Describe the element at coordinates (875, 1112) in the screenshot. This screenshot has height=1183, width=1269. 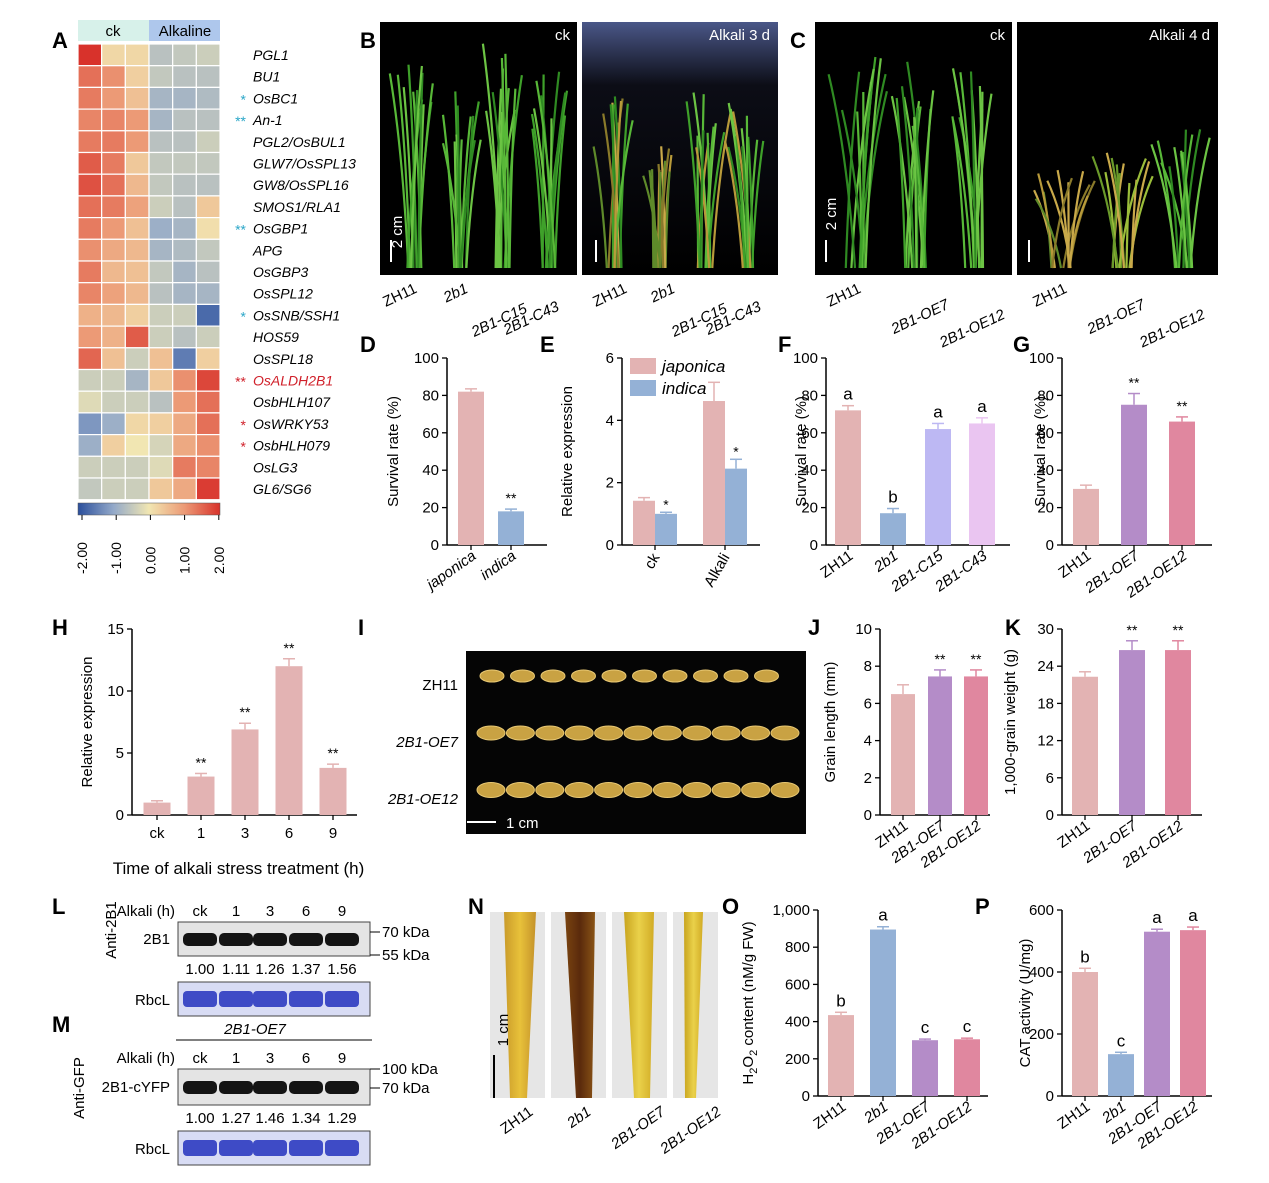
I see `x-tick-label: 2b1` at that location.